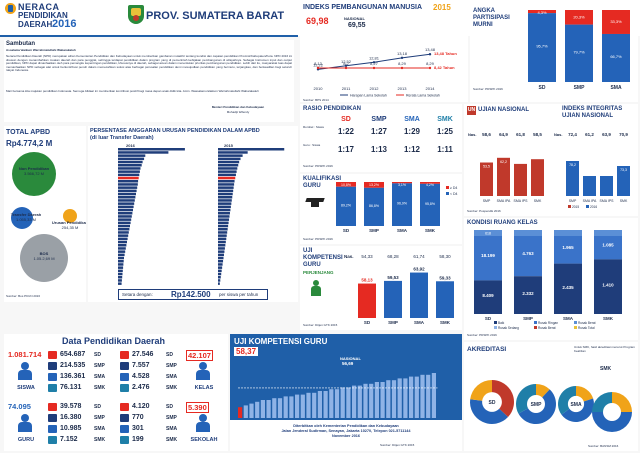 The image size is (640, 453). I want to click on iiun-category-label: SMK, so click(624, 201).